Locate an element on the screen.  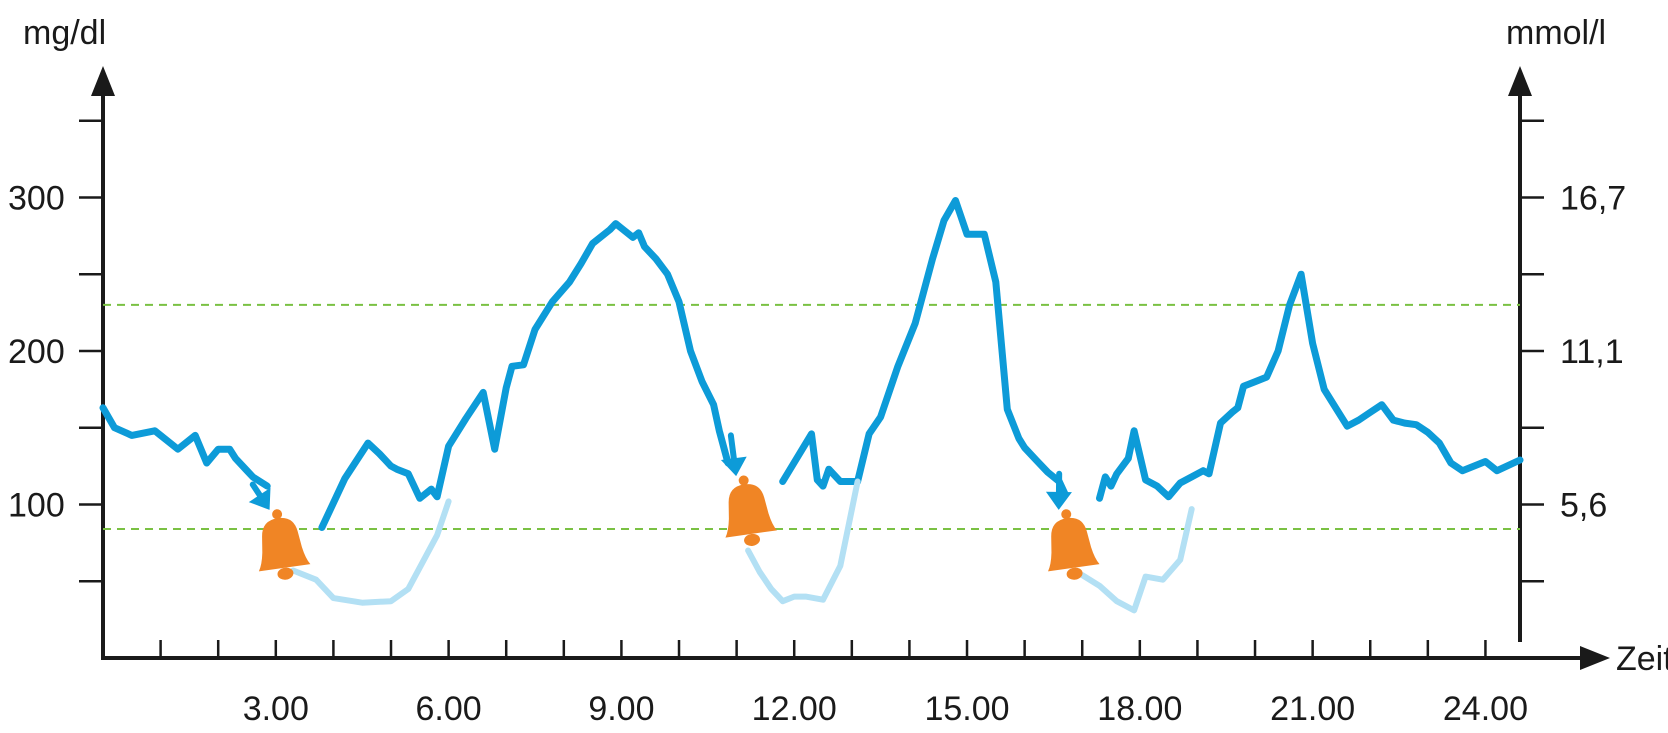
left-y-tick-label: 100 is located at coordinates (36, 505).